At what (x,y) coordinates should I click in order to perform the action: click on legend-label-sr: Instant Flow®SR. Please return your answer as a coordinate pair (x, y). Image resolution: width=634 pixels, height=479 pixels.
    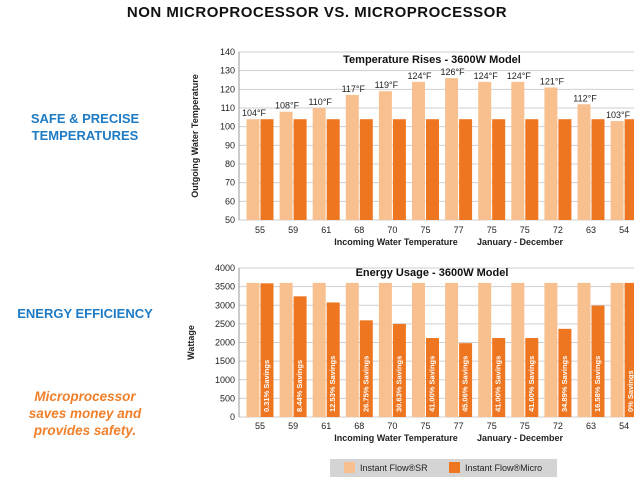
    Looking at the image, I should click on (394, 467).